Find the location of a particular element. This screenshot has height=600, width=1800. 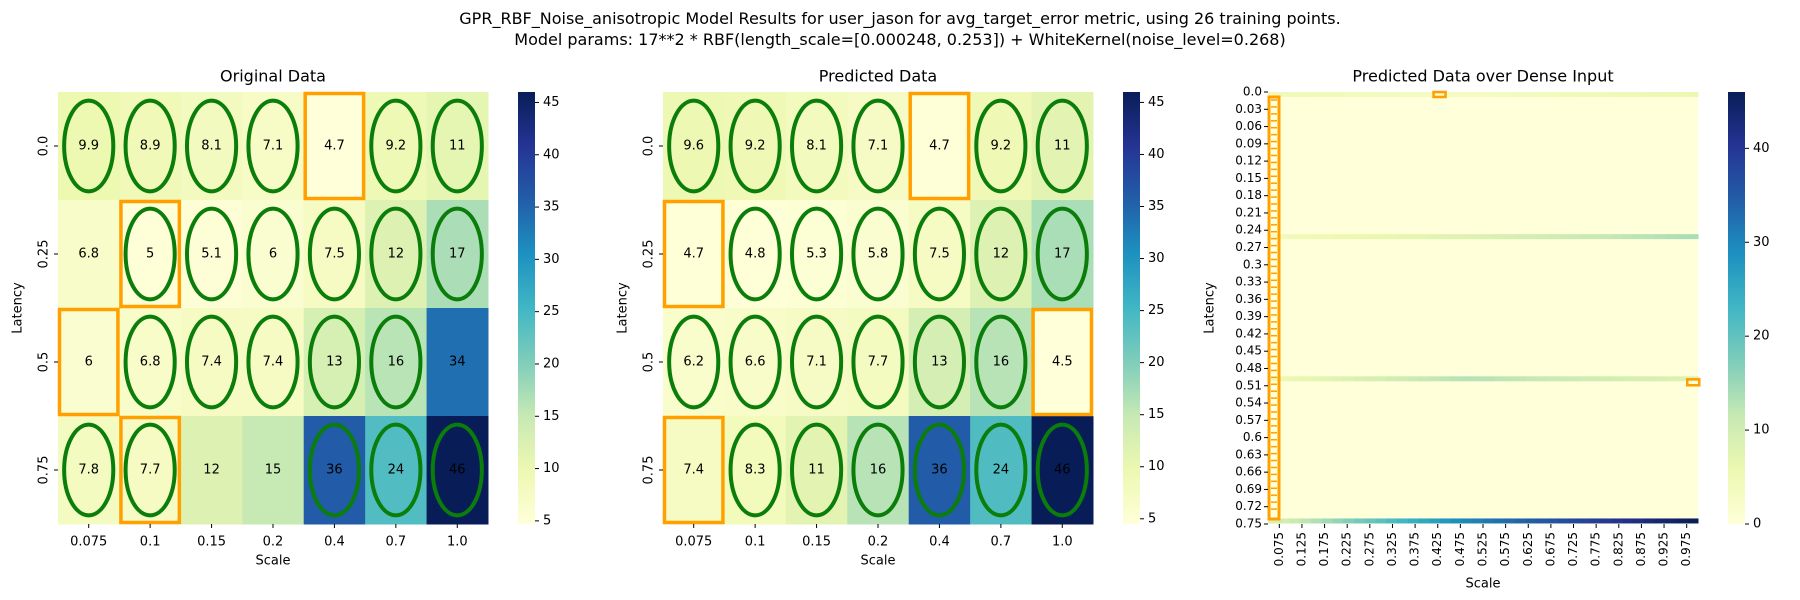

cell-value-label: 34 is located at coordinates (457, 362).